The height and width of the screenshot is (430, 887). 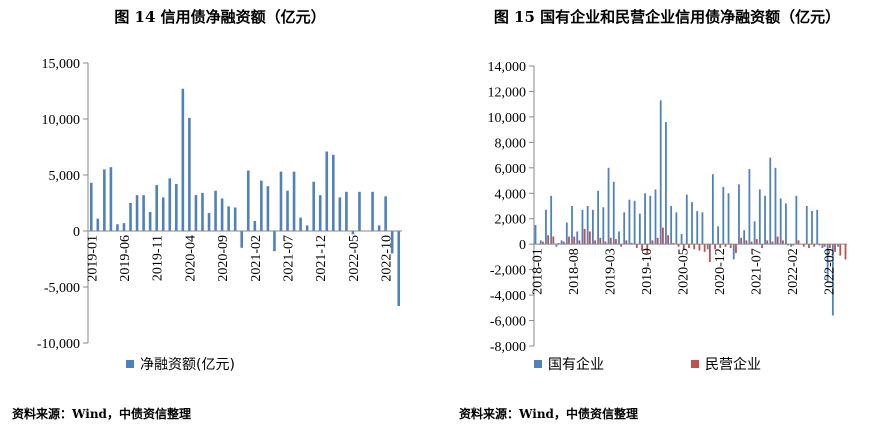 What do you see at coordinates (684, 271) in the screenshot?
I see `x-tick-label: 2020-05` at bounding box center [684, 271].